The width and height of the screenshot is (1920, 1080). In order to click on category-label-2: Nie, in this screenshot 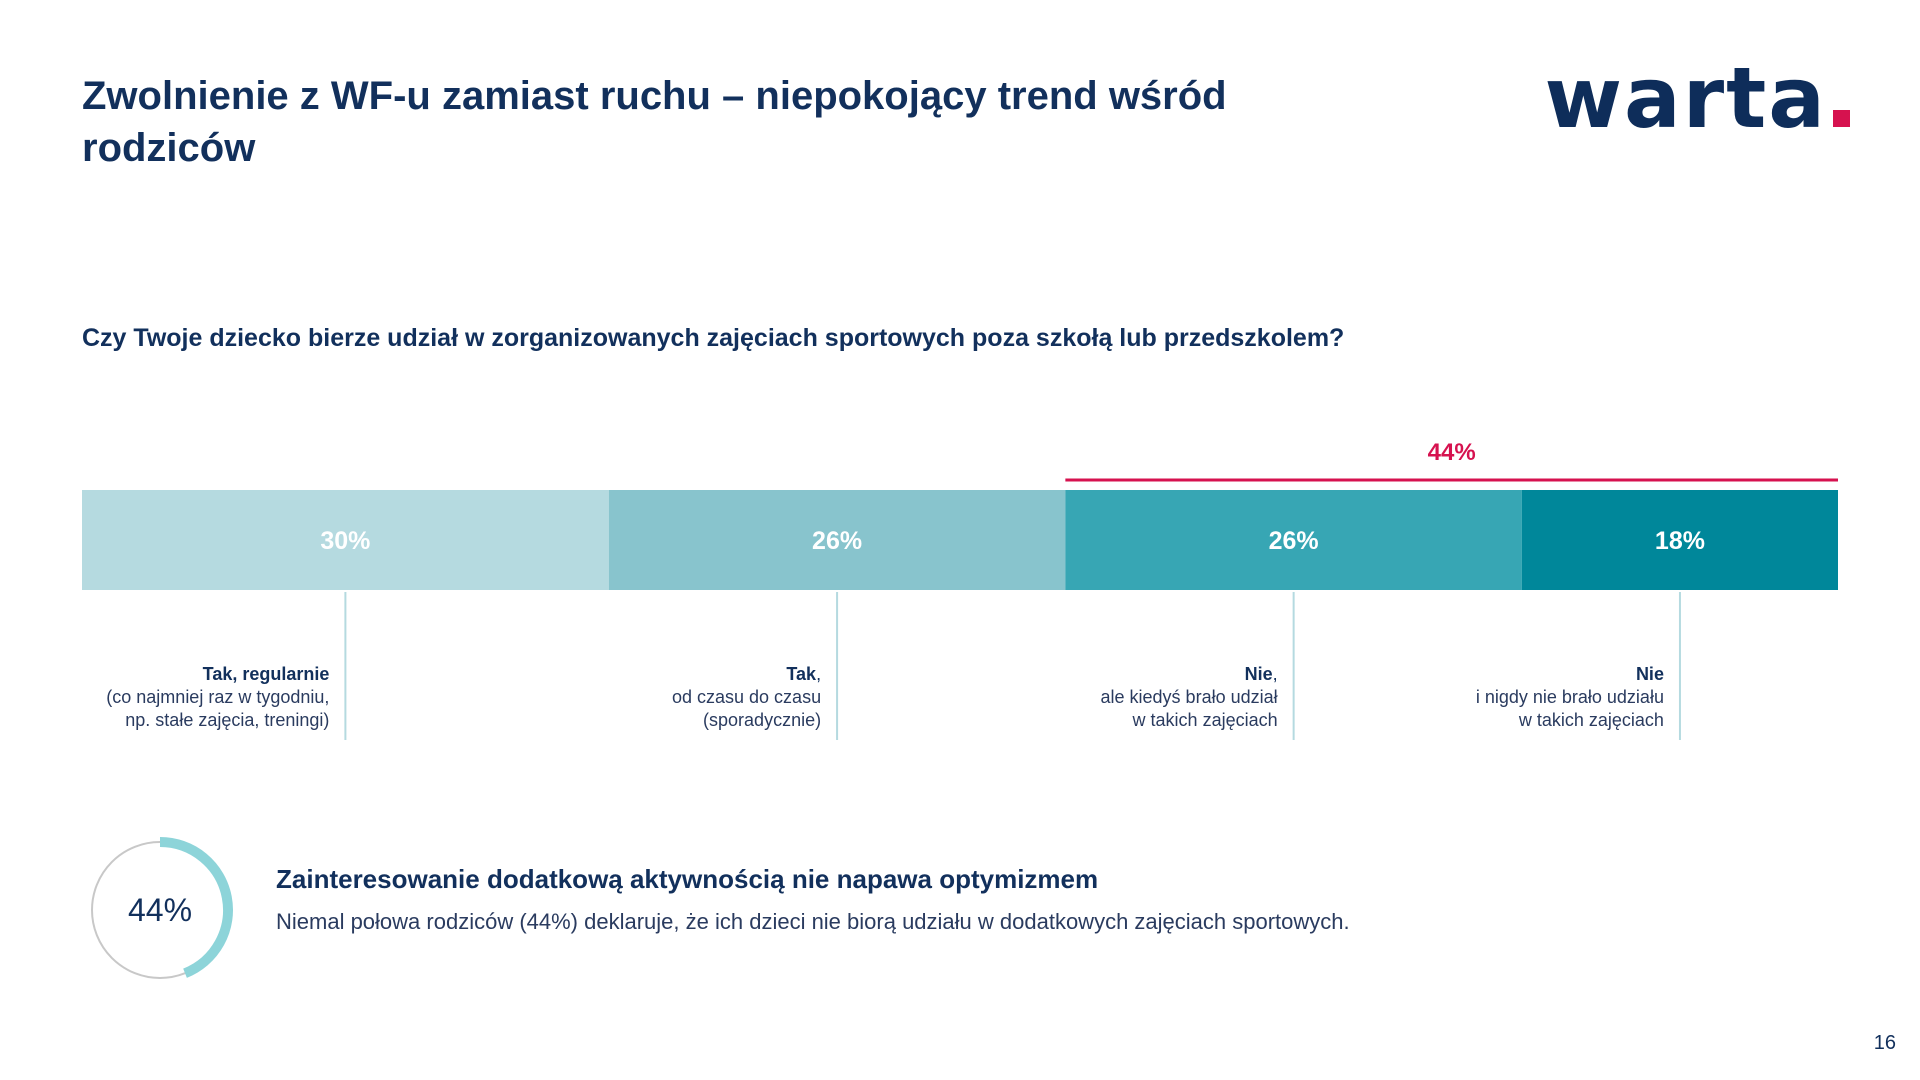, I will do `click(1261, 674)`.